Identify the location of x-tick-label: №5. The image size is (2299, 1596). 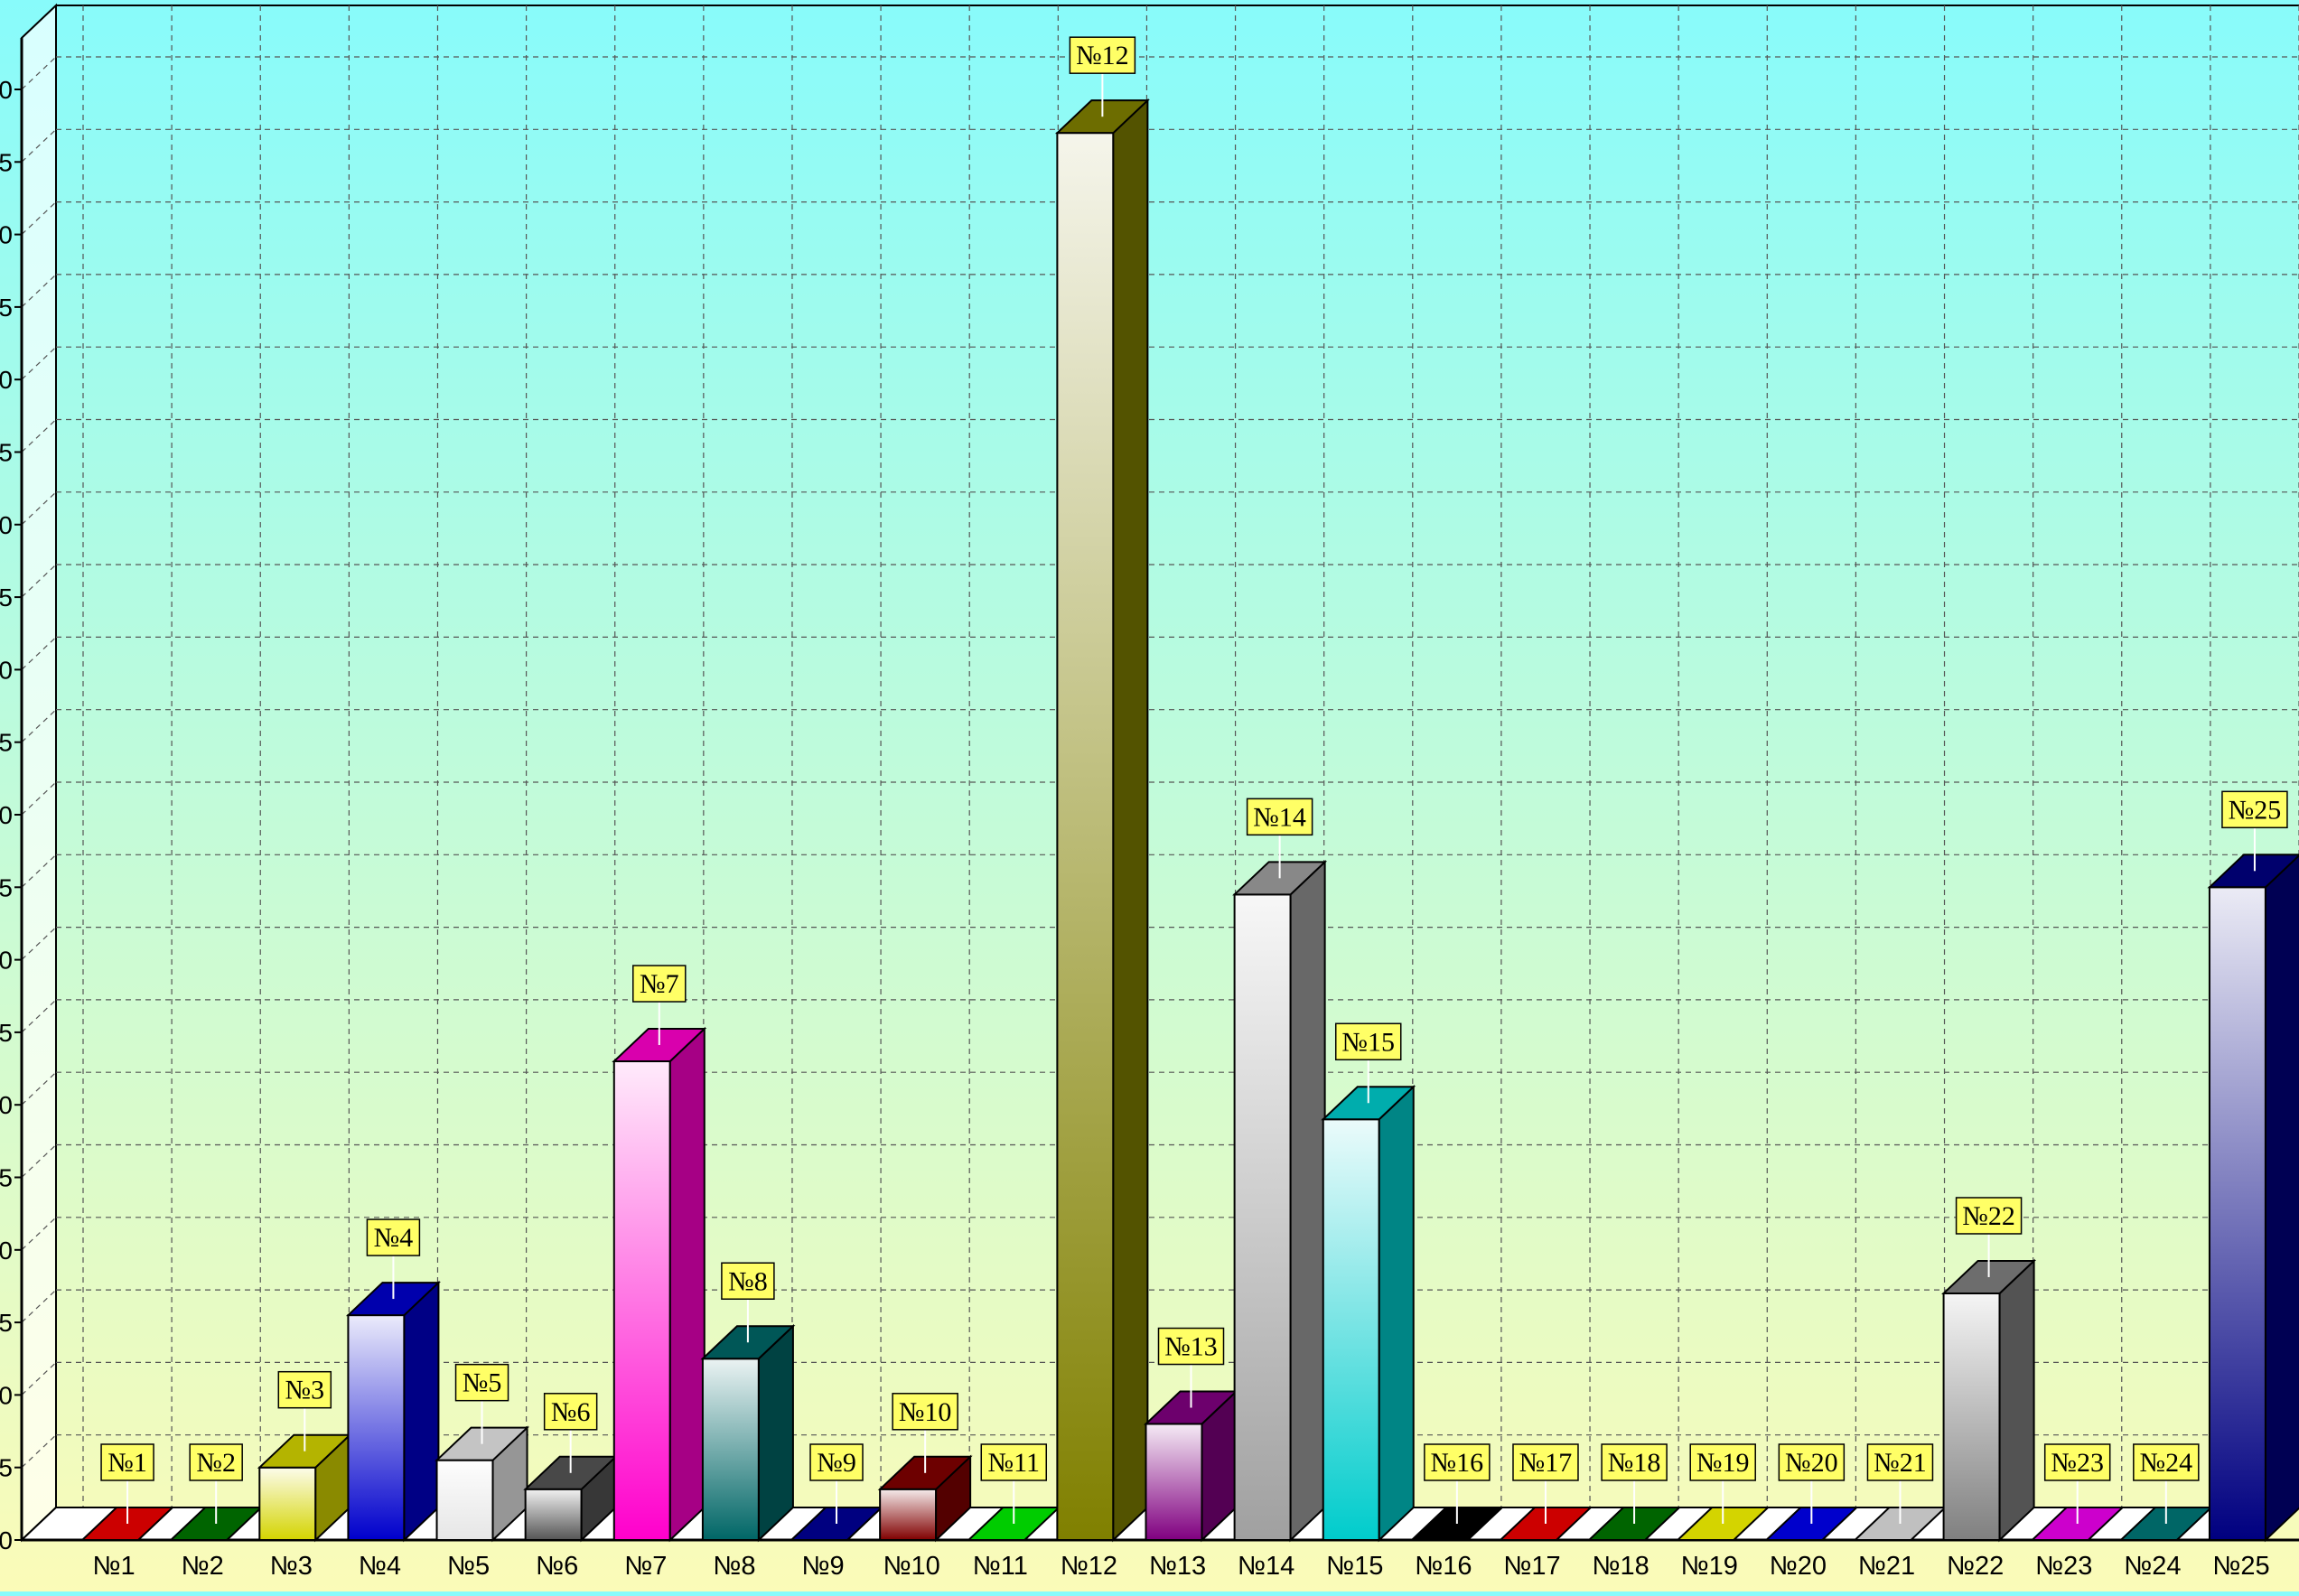
(468, 1566).